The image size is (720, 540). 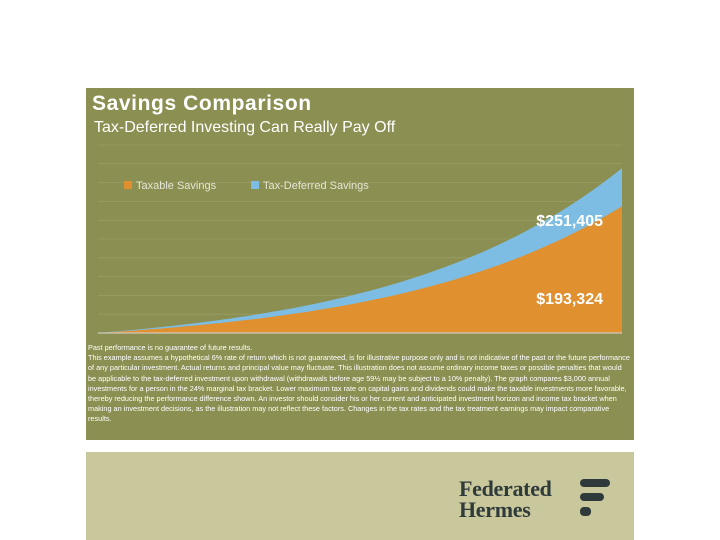 What do you see at coordinates (595, 497) in the screenshot?
I see `federated-hermes-mark-icon` at bounding box center [595, 497].